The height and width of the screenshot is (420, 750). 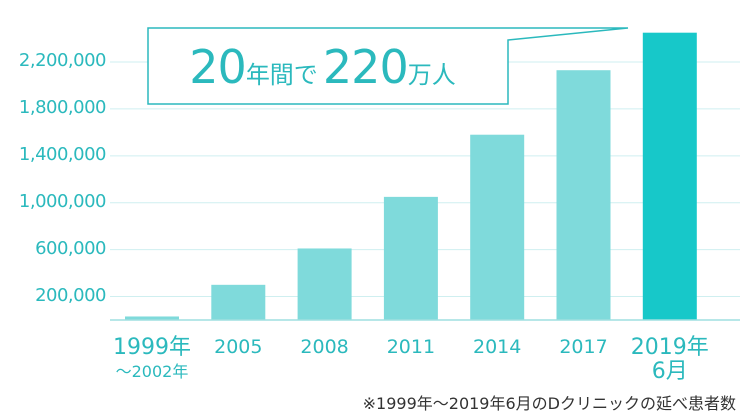 I want to click on x-tick-label-line2: ～2002年, so click(x=152, y=371).